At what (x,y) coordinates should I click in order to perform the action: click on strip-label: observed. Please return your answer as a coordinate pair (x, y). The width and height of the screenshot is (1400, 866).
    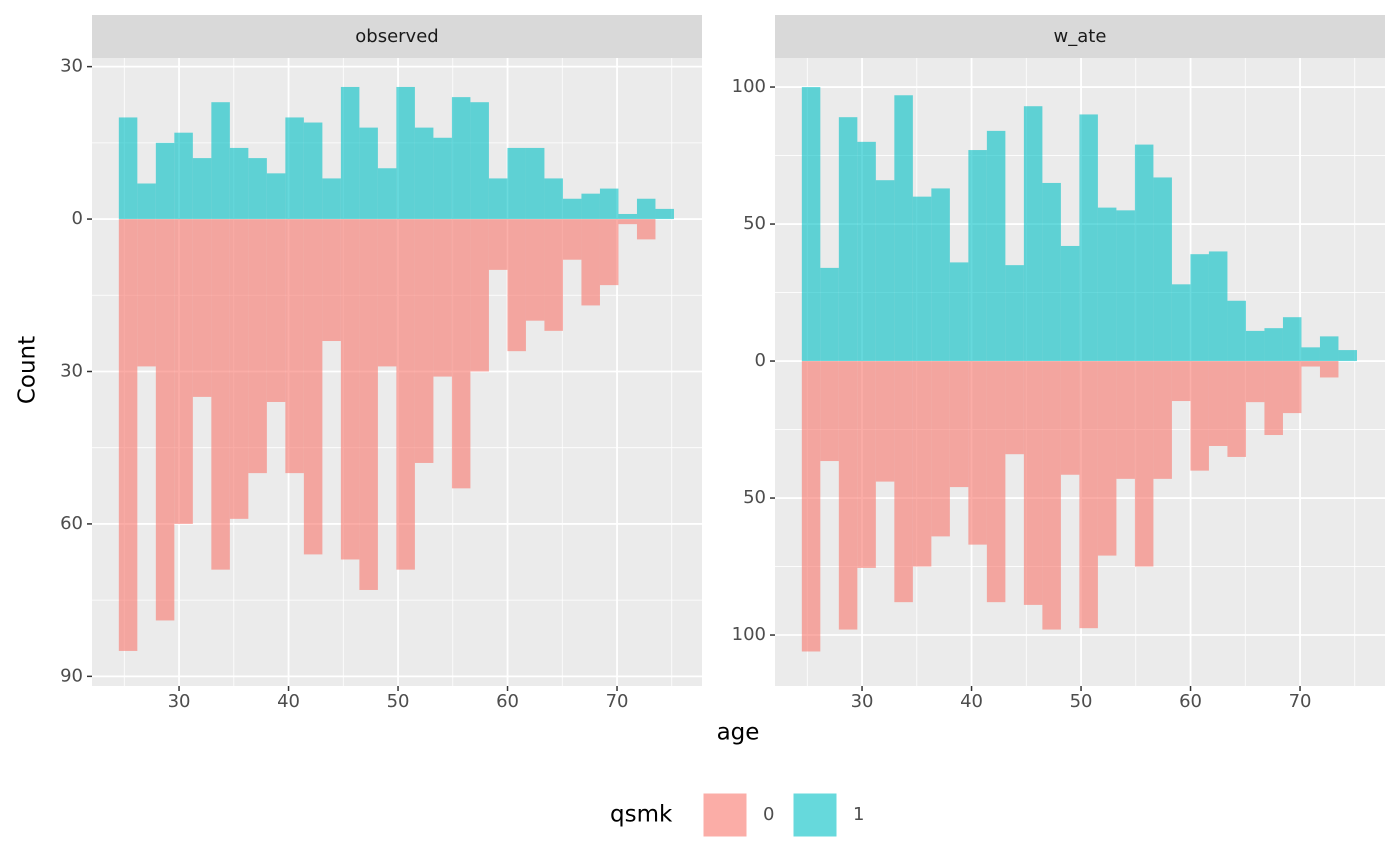
    Looking at the image, I should click on (396, 36).